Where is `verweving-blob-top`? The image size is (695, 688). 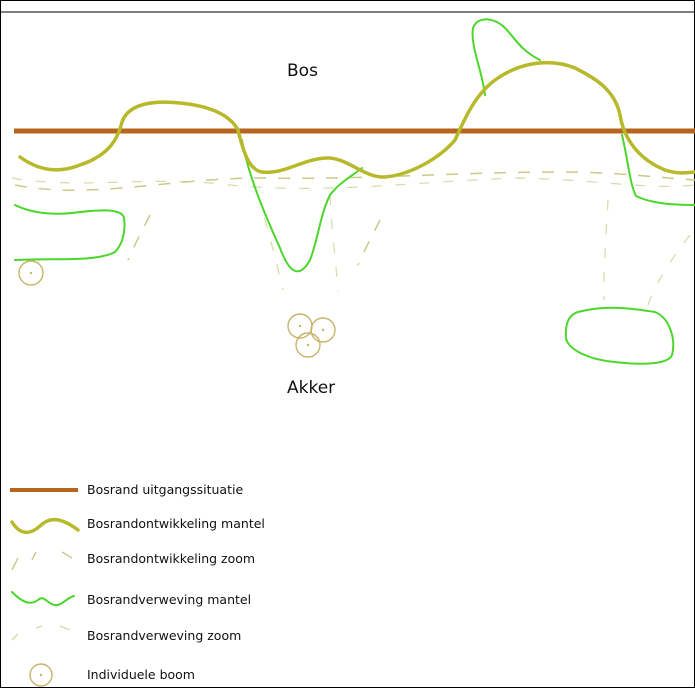
verweving-blob-top is located at coordinates (506, 57).